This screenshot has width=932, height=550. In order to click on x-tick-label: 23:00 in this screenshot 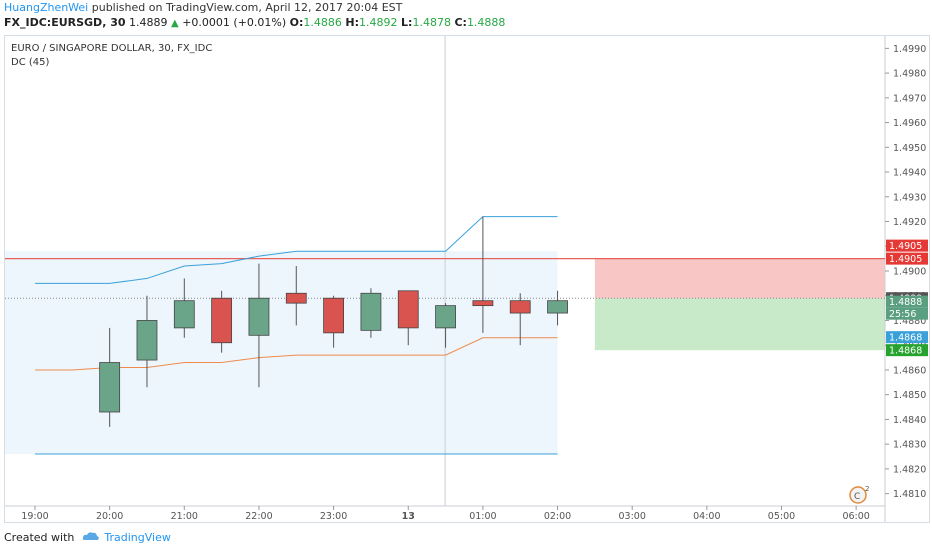, I will do `click(333, 516)`.